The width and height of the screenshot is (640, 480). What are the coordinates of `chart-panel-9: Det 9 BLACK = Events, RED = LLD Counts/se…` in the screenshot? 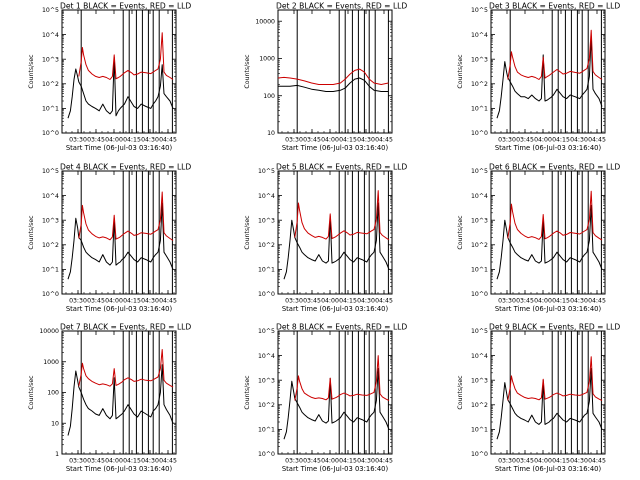 It's located at (538, 398).